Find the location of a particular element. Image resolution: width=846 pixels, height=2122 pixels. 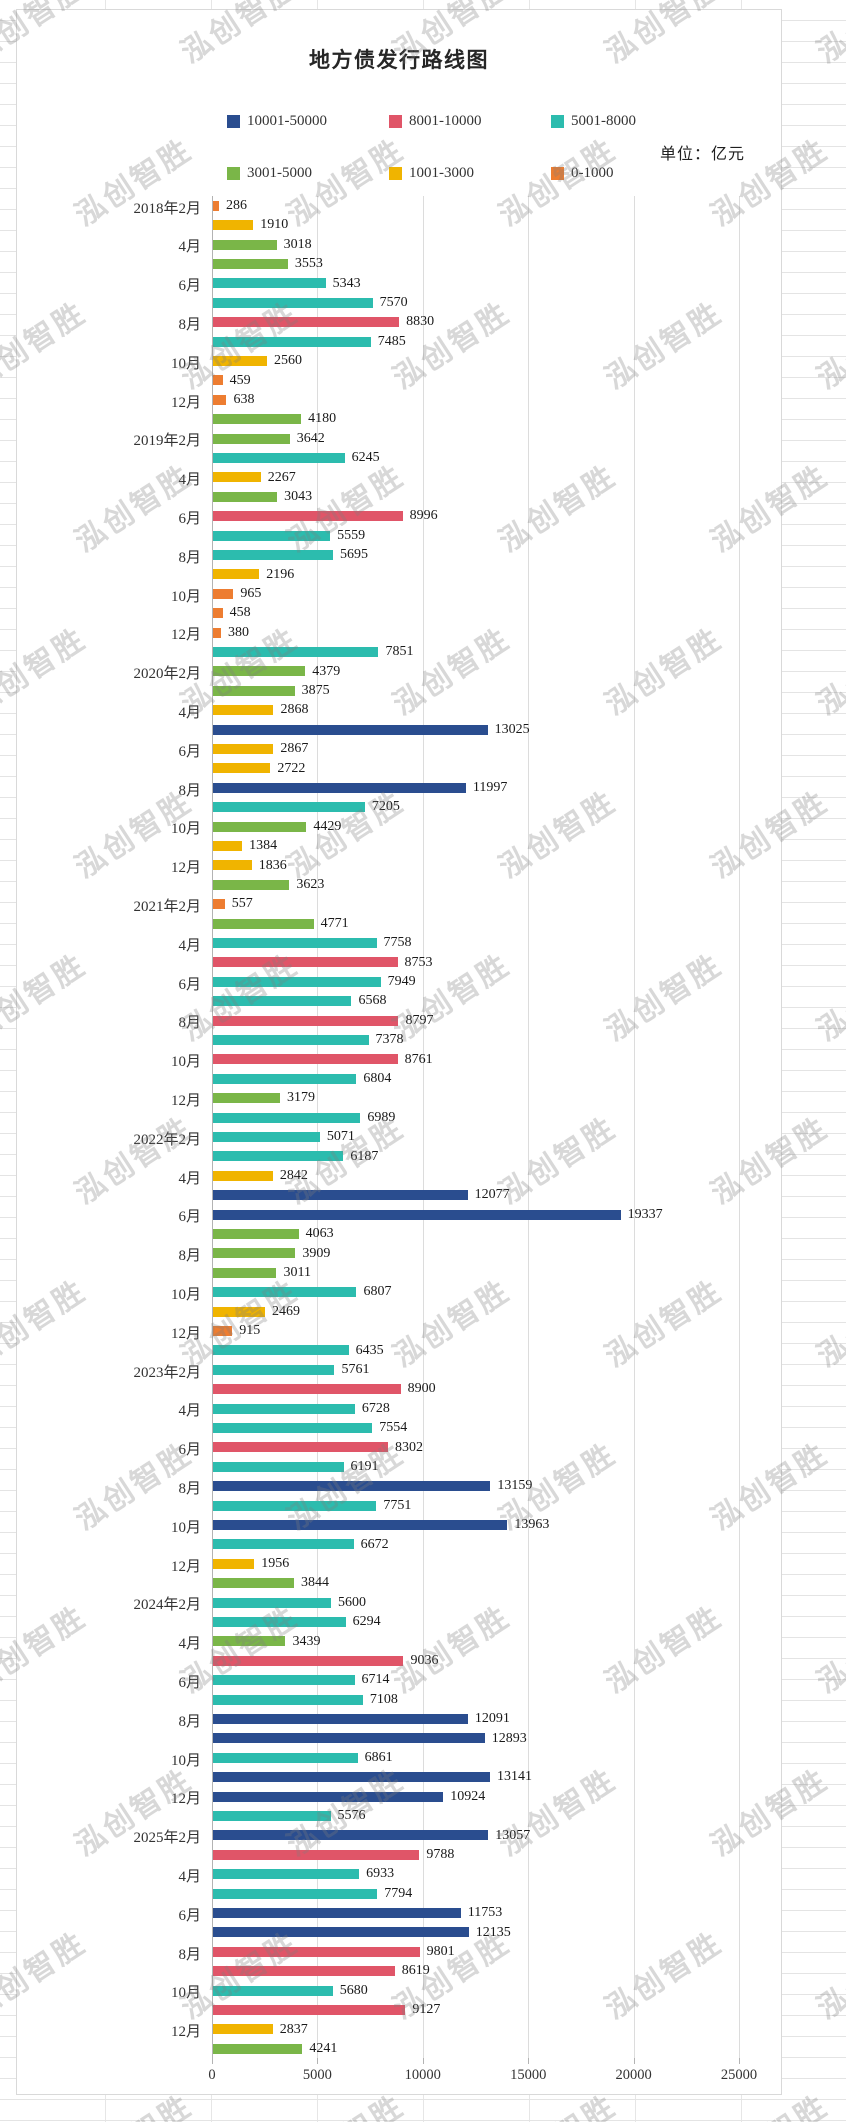

bar-value-label: 4771 is located at coordinates (334, 923).